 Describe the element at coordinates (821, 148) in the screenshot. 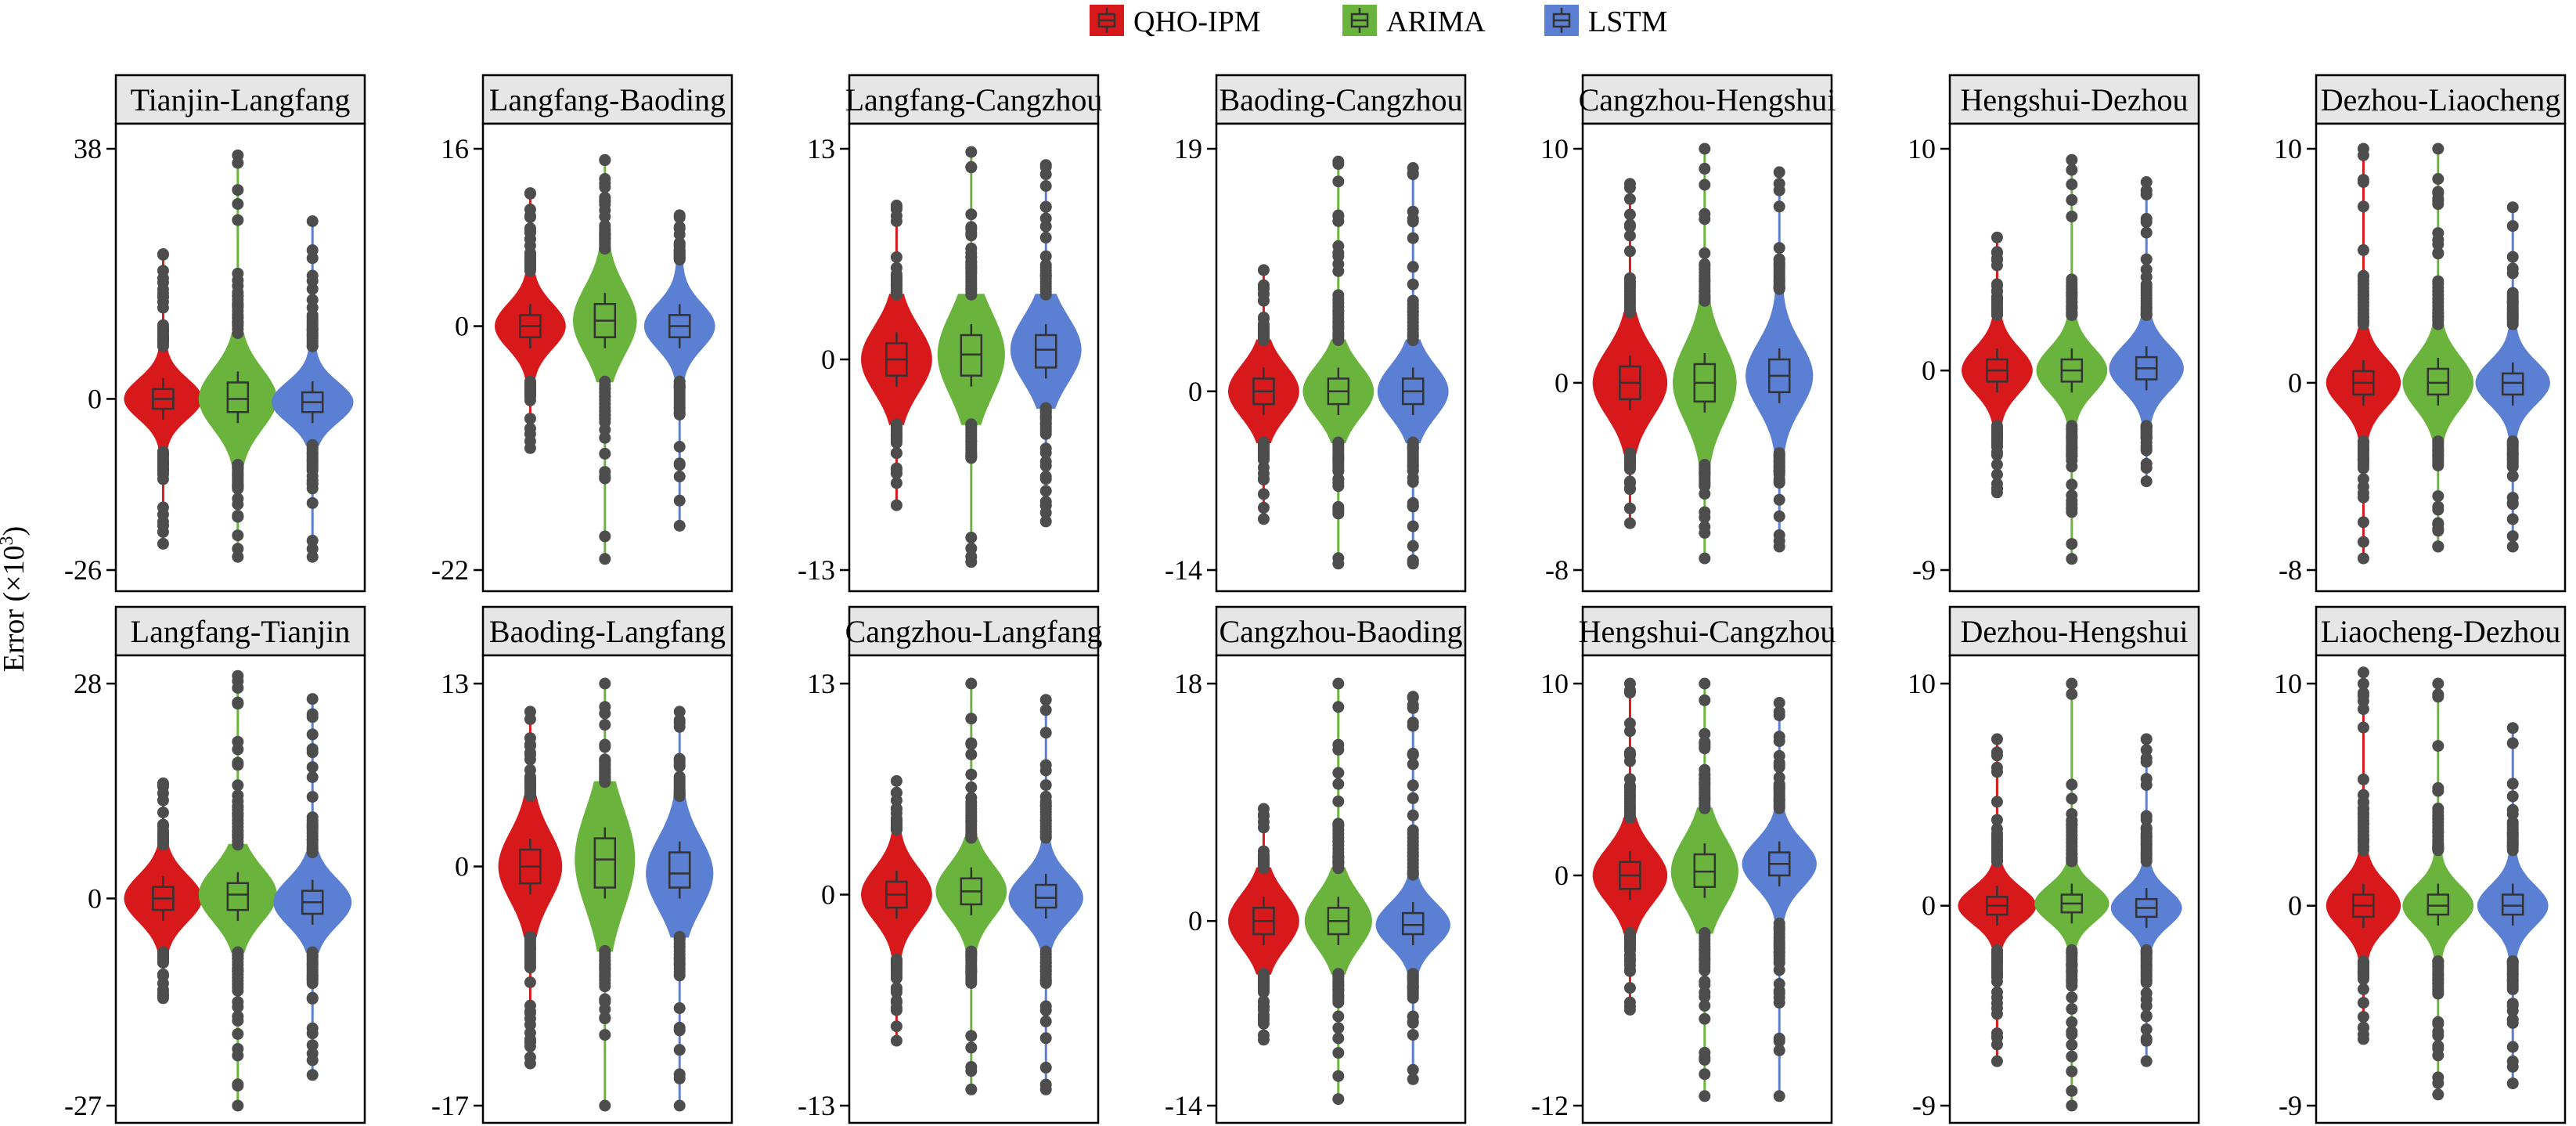

I see `y-tick-label: 13` at that location.